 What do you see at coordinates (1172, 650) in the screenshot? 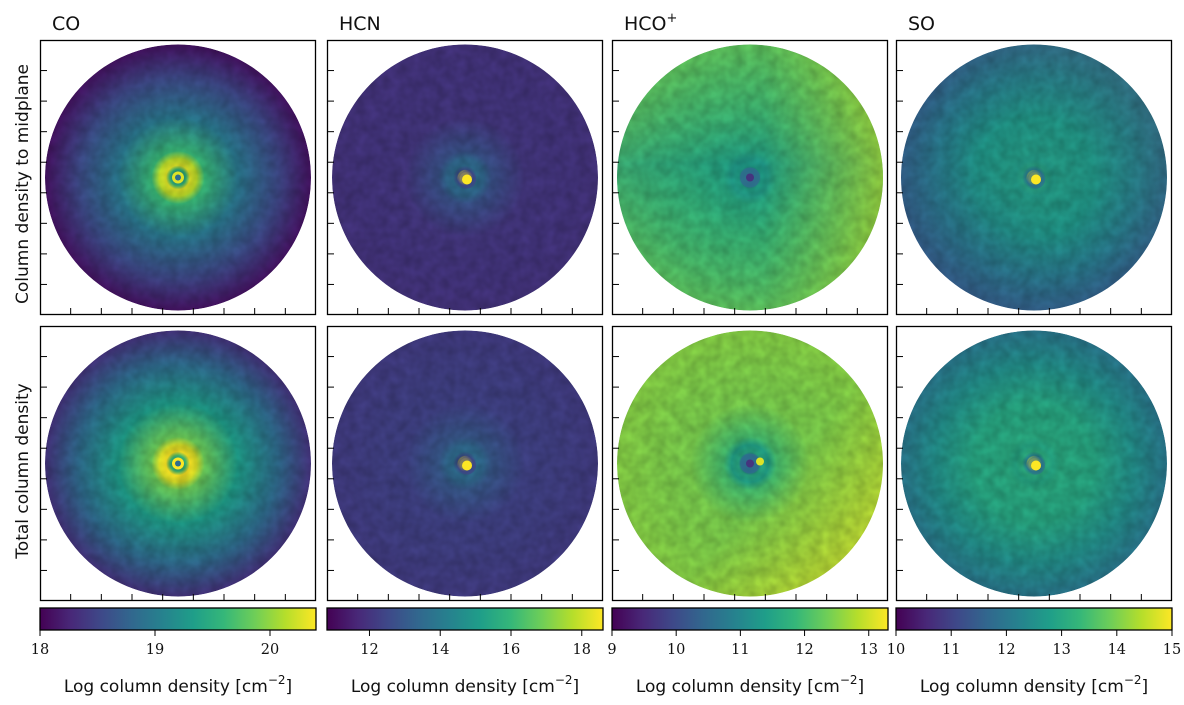
I see `colorbar-tick-label: 15` at bounding box center [1172, 650].